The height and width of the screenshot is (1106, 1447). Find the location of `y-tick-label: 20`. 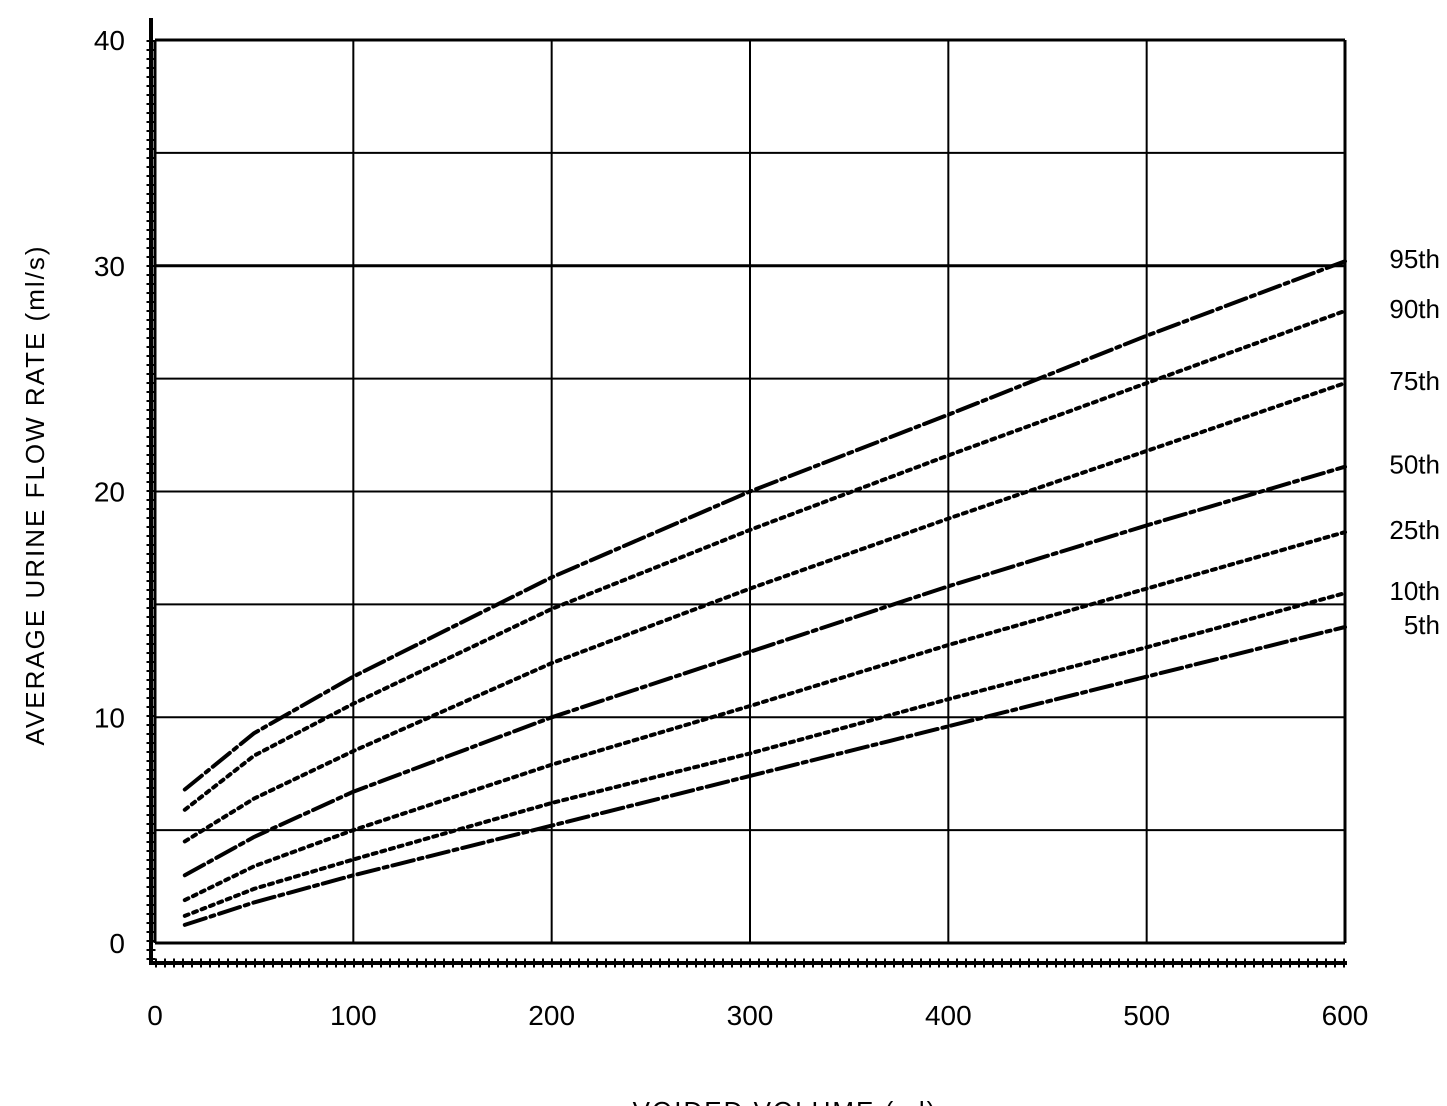

y-tick-label: 20 is located at coordinates (109, 492).